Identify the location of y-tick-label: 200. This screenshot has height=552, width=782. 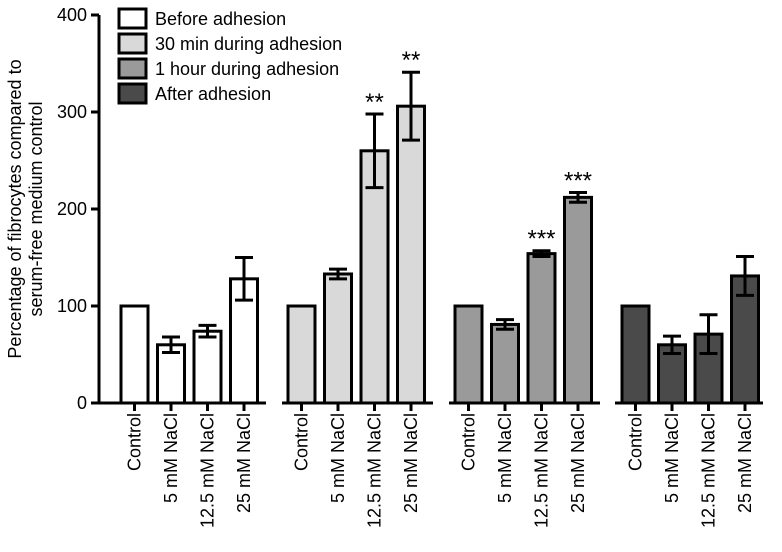
(72, 209).